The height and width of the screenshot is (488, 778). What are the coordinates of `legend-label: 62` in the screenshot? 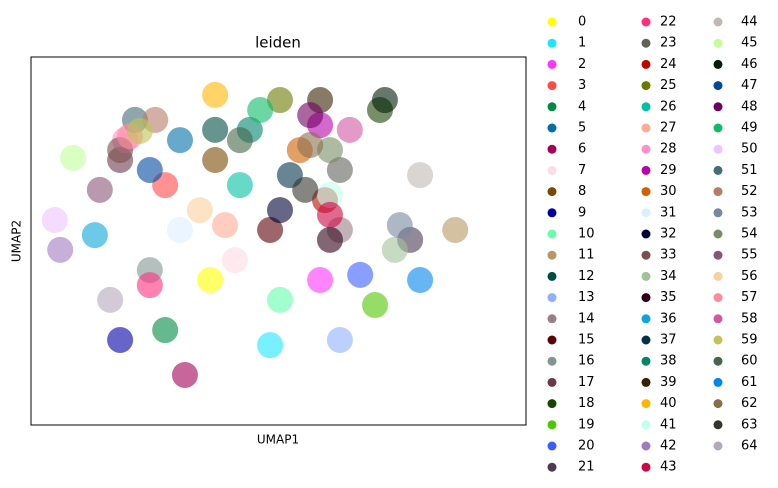 It's located at (749, 403).